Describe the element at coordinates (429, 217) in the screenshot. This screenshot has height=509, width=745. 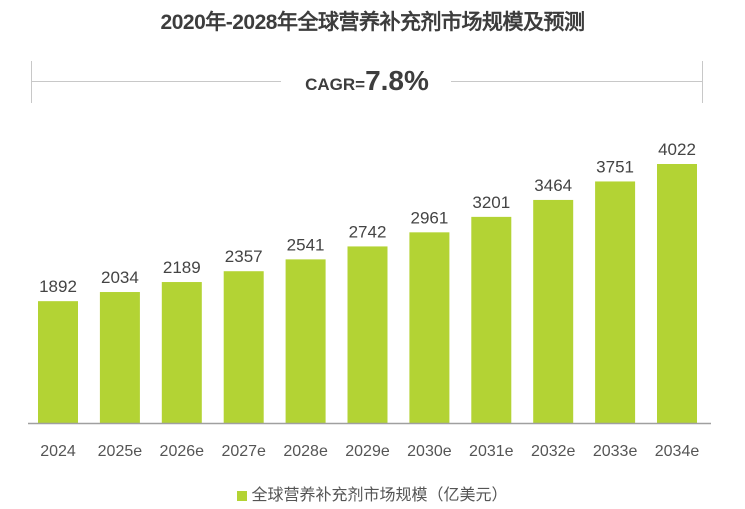
I see `data-label: 2961` at that location.